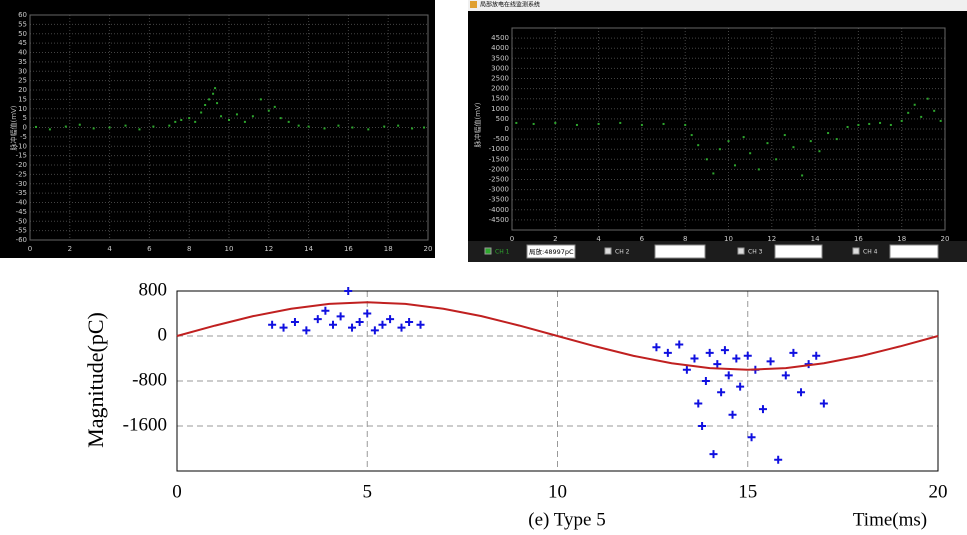 The image size is (967, 535). What do you see at coordinates (747, 491) in the screenshot?
I see `x-tick-label: 15` at bounding box center [747, 491].